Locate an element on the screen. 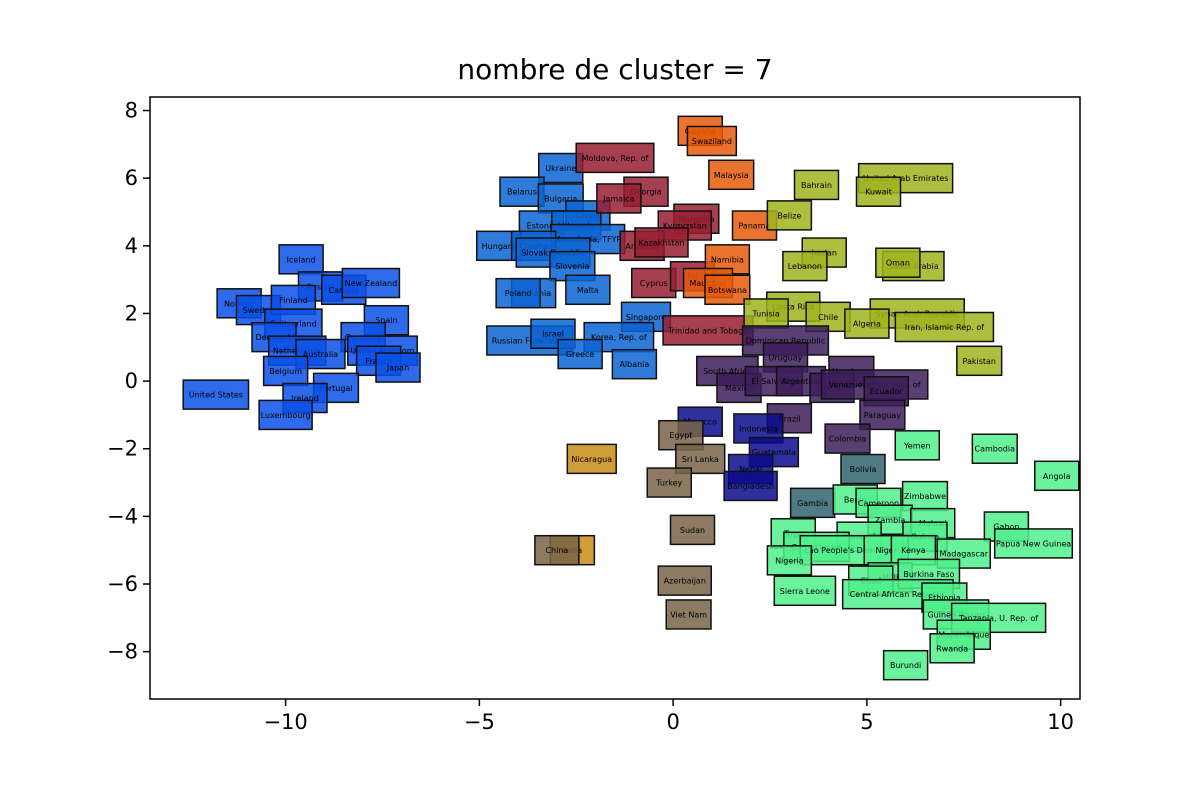 The width and height of the screenshot is (1200, 800). data-point-label: Costa Rica is located at coordinates (793, 307).